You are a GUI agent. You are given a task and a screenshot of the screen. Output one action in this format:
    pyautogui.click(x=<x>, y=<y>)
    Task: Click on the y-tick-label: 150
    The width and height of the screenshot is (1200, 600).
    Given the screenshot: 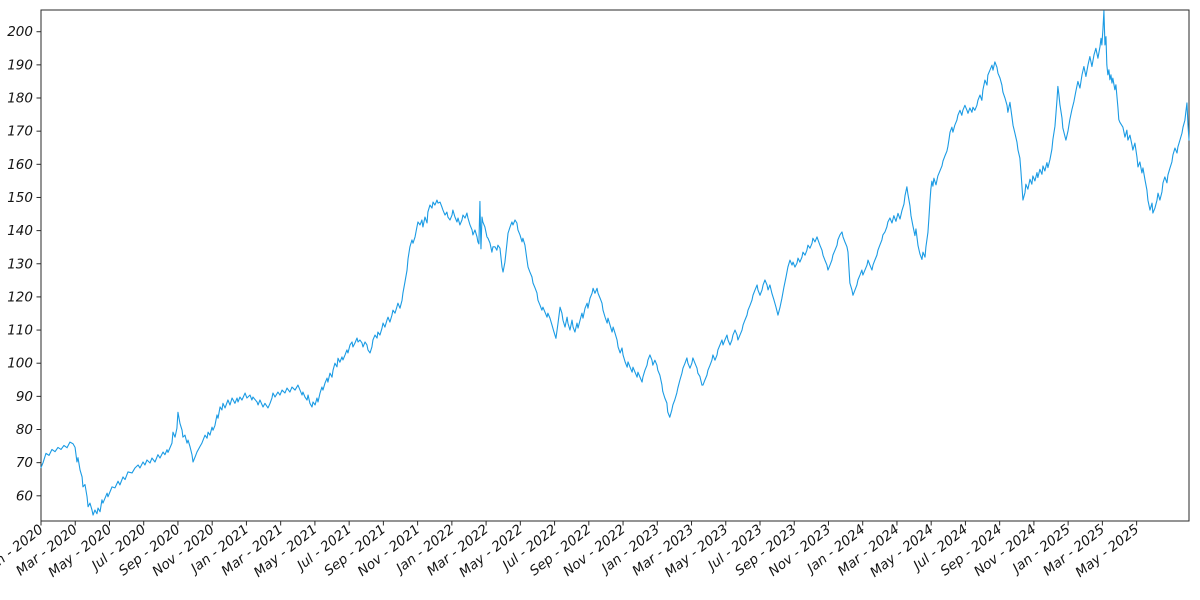 What is the action you would take?
    pyautogui.click(x=20, y=198)
    